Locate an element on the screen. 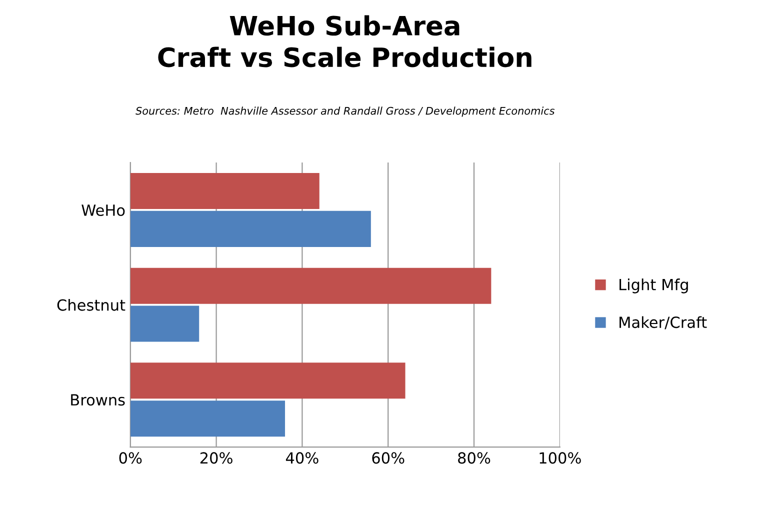 This screenshot has width=767, height=508. y-tick-label: WeHo is located at coordinates (103, 210).